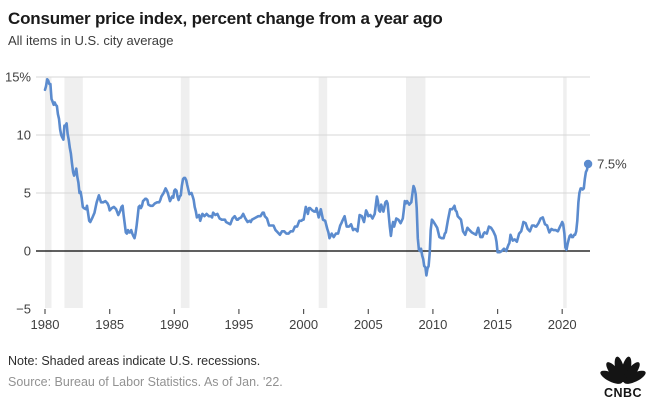 The width and height of the screenshot is (652, 408). Describe the element at coordinates (174, 324) in the screenshot. I see `x-axis-label: 1990` at that location.